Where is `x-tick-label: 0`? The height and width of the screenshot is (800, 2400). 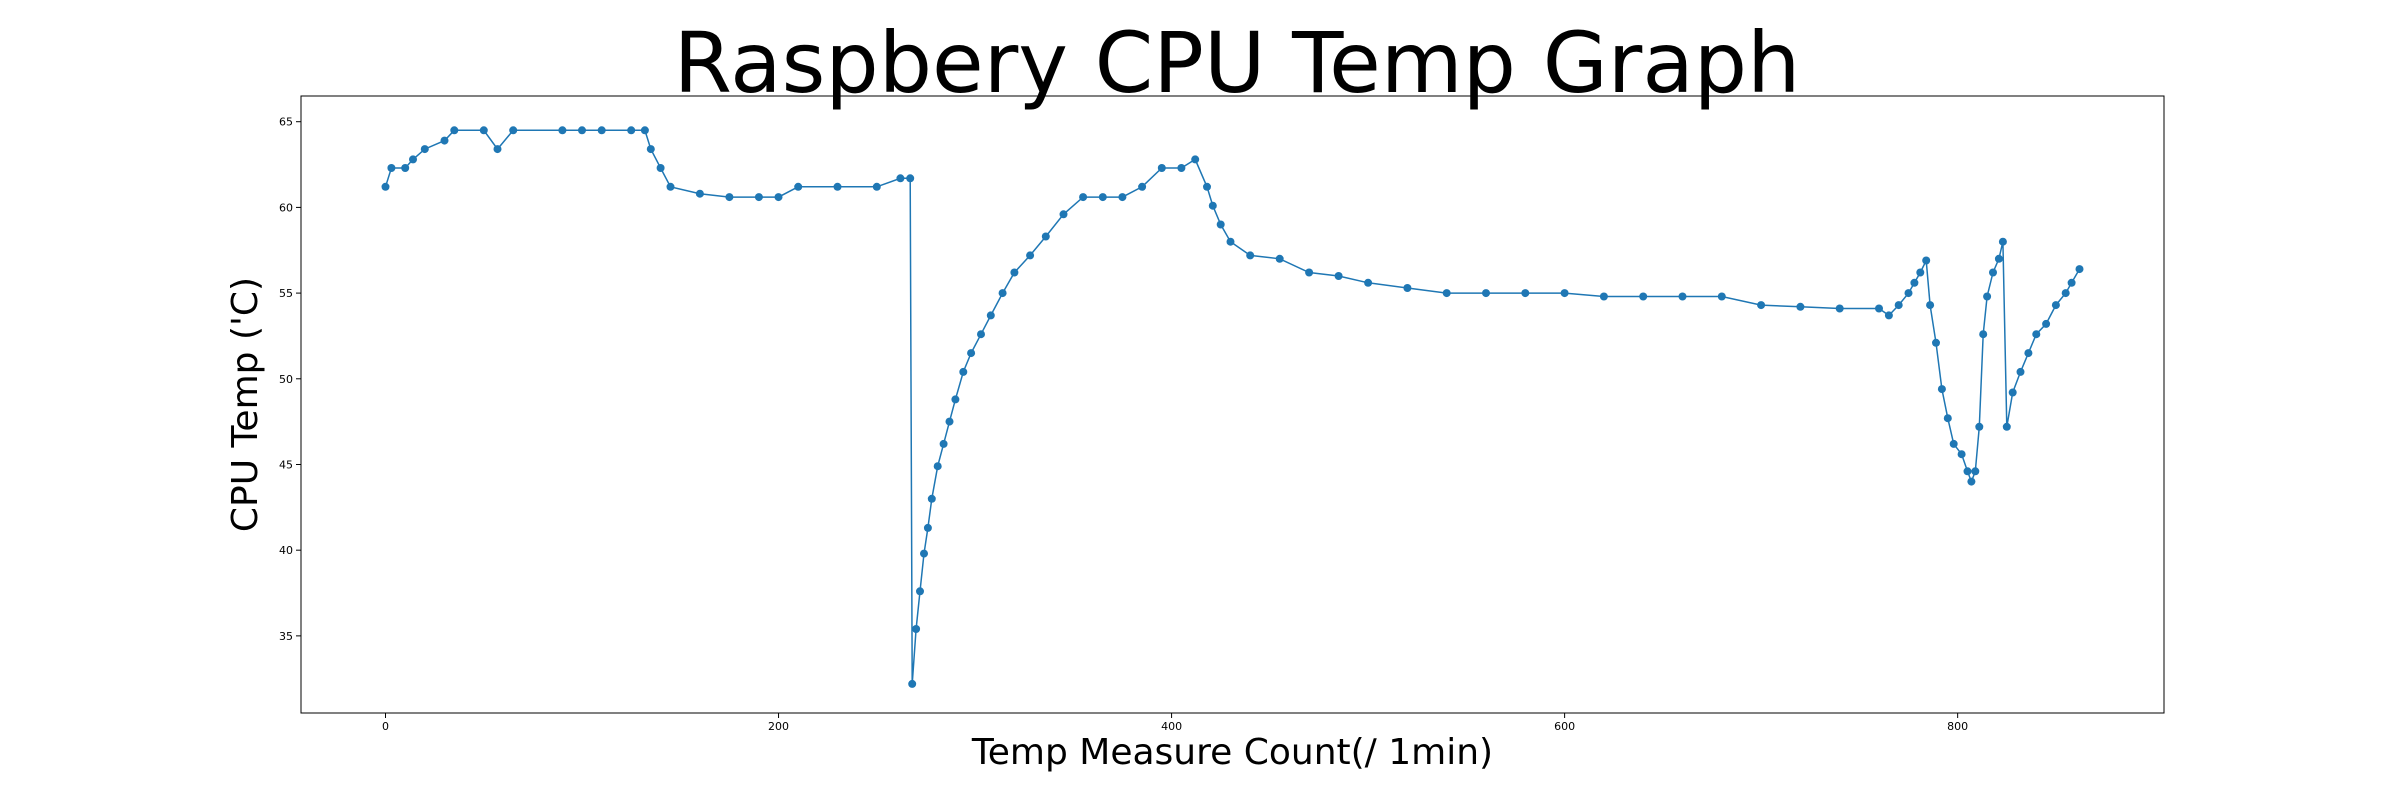
x-tick-label: 0 is located at coordinates (385, 726).